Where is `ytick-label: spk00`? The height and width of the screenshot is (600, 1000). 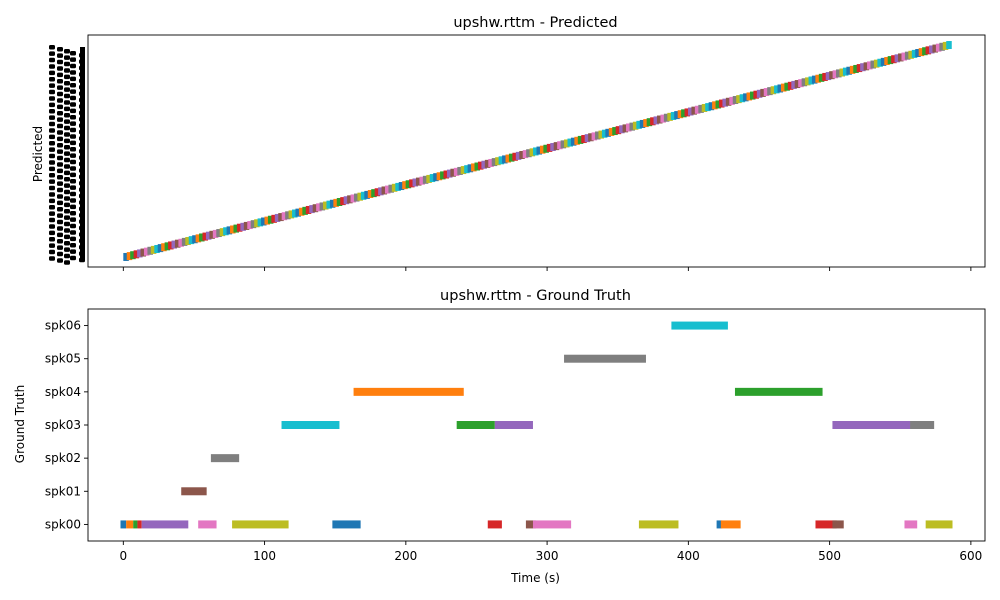
ytick-label: spk00 is located at coordinates (63, 524).